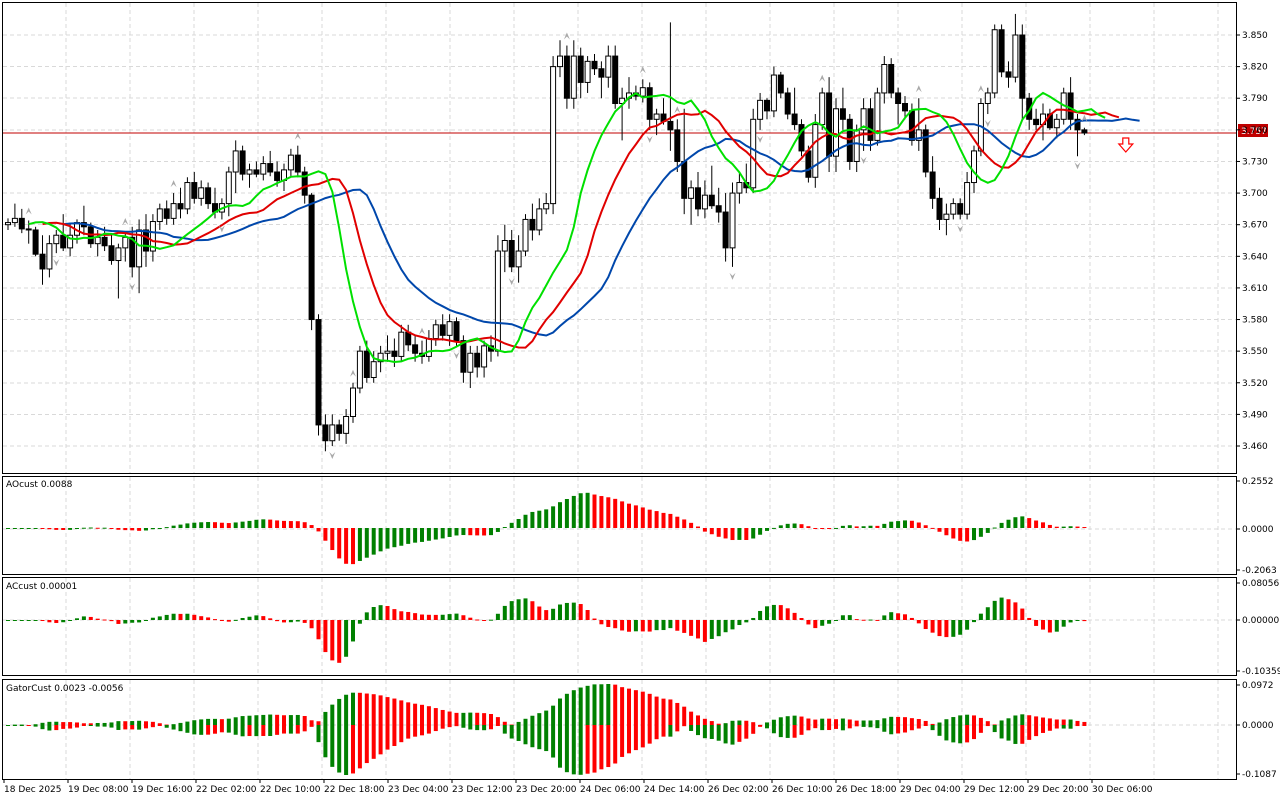 This screenshot has height=800, width=1280. Describe the element at coordinates (546, 630) in the screenshot. I see `ac-panel` at that location.